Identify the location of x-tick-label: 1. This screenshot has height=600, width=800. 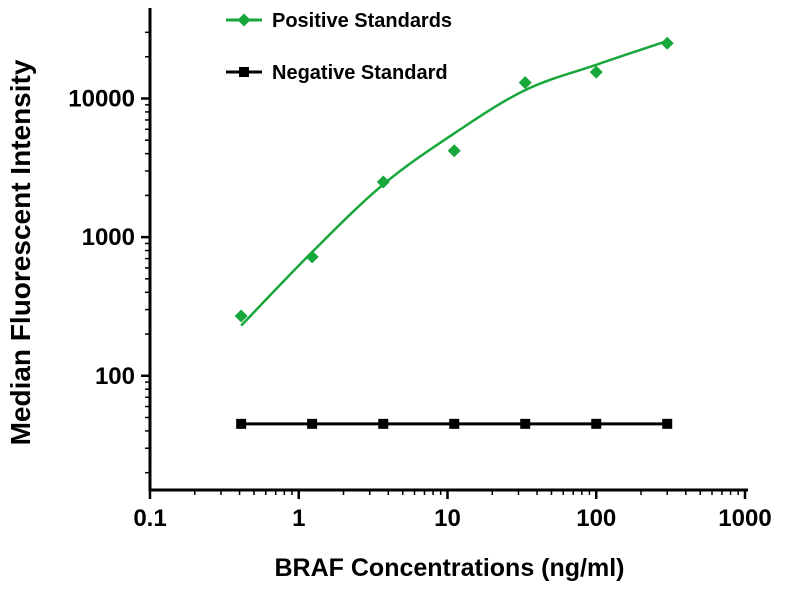
(298, 518).